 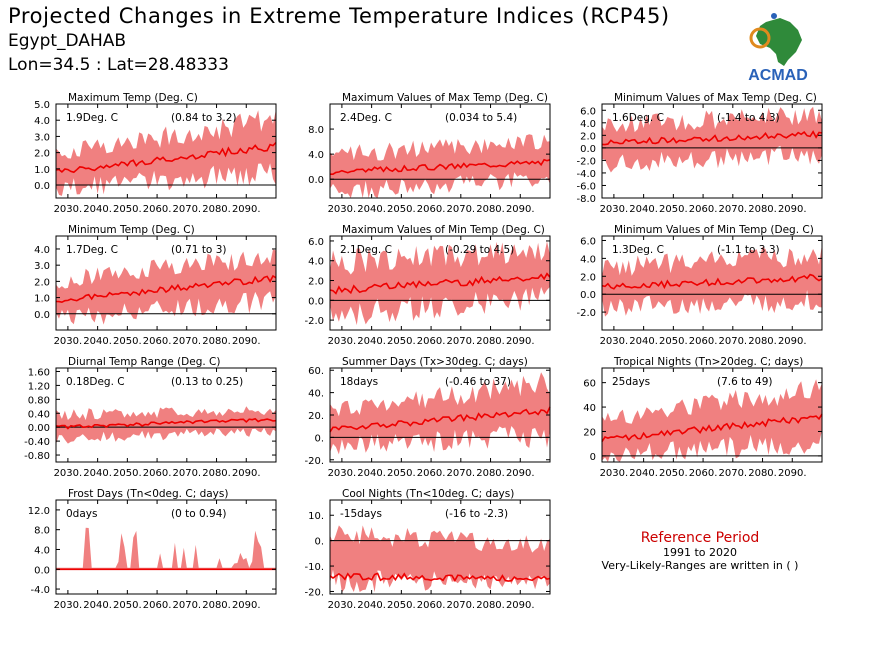 I want to click on panel-title: Maximum Values of Max Temp (Deg. C), so click(x=445, y=98).